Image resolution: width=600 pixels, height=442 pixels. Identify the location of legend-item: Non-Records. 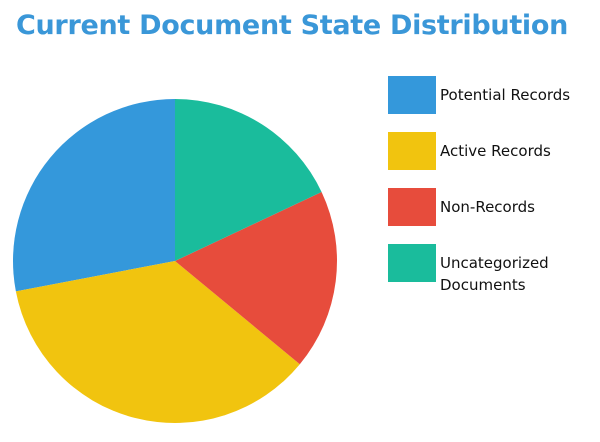
(493, 216).